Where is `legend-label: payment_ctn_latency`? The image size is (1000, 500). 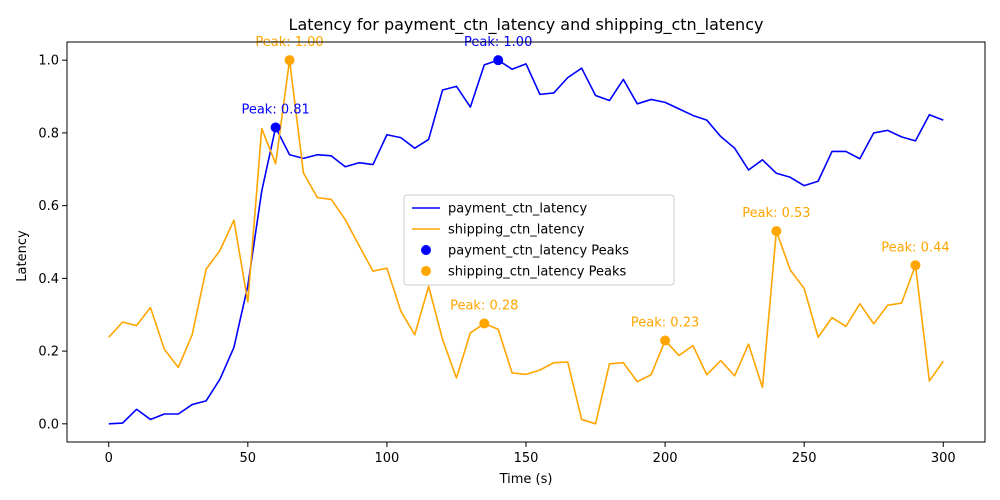
legend-label: payment_ctn_latency is located at coordinates (517, 209).